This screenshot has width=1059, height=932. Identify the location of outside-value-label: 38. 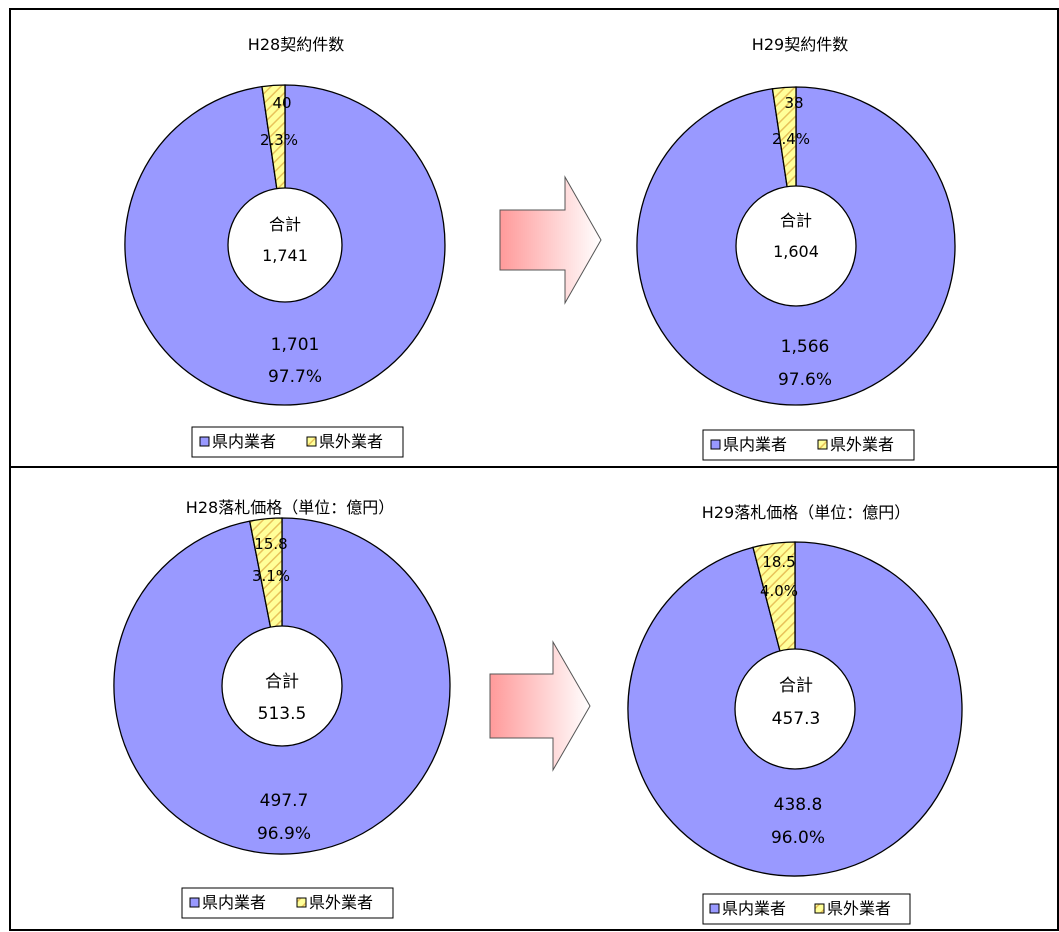
(793, 103).